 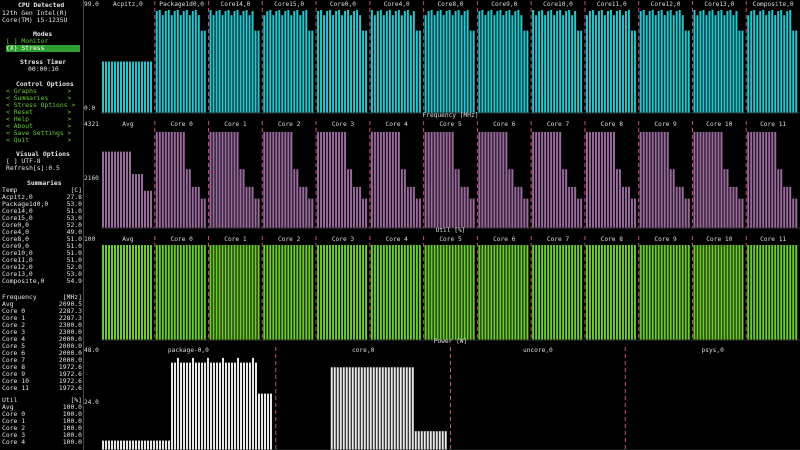 What do you see at coordinates (42, 400) in the screenshot?
I see `util-summary-header: Util [%]` at bounding box center [42, 400].